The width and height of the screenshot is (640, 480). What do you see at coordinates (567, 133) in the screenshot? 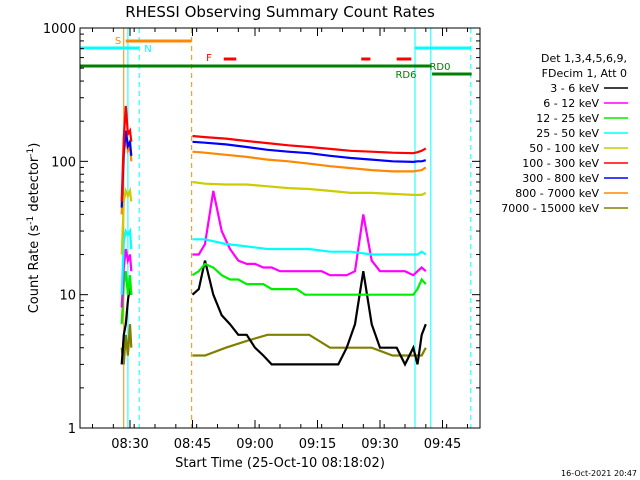
I see `legend-label-3: 25 - 50 keV` at bounding box center [567, 133].